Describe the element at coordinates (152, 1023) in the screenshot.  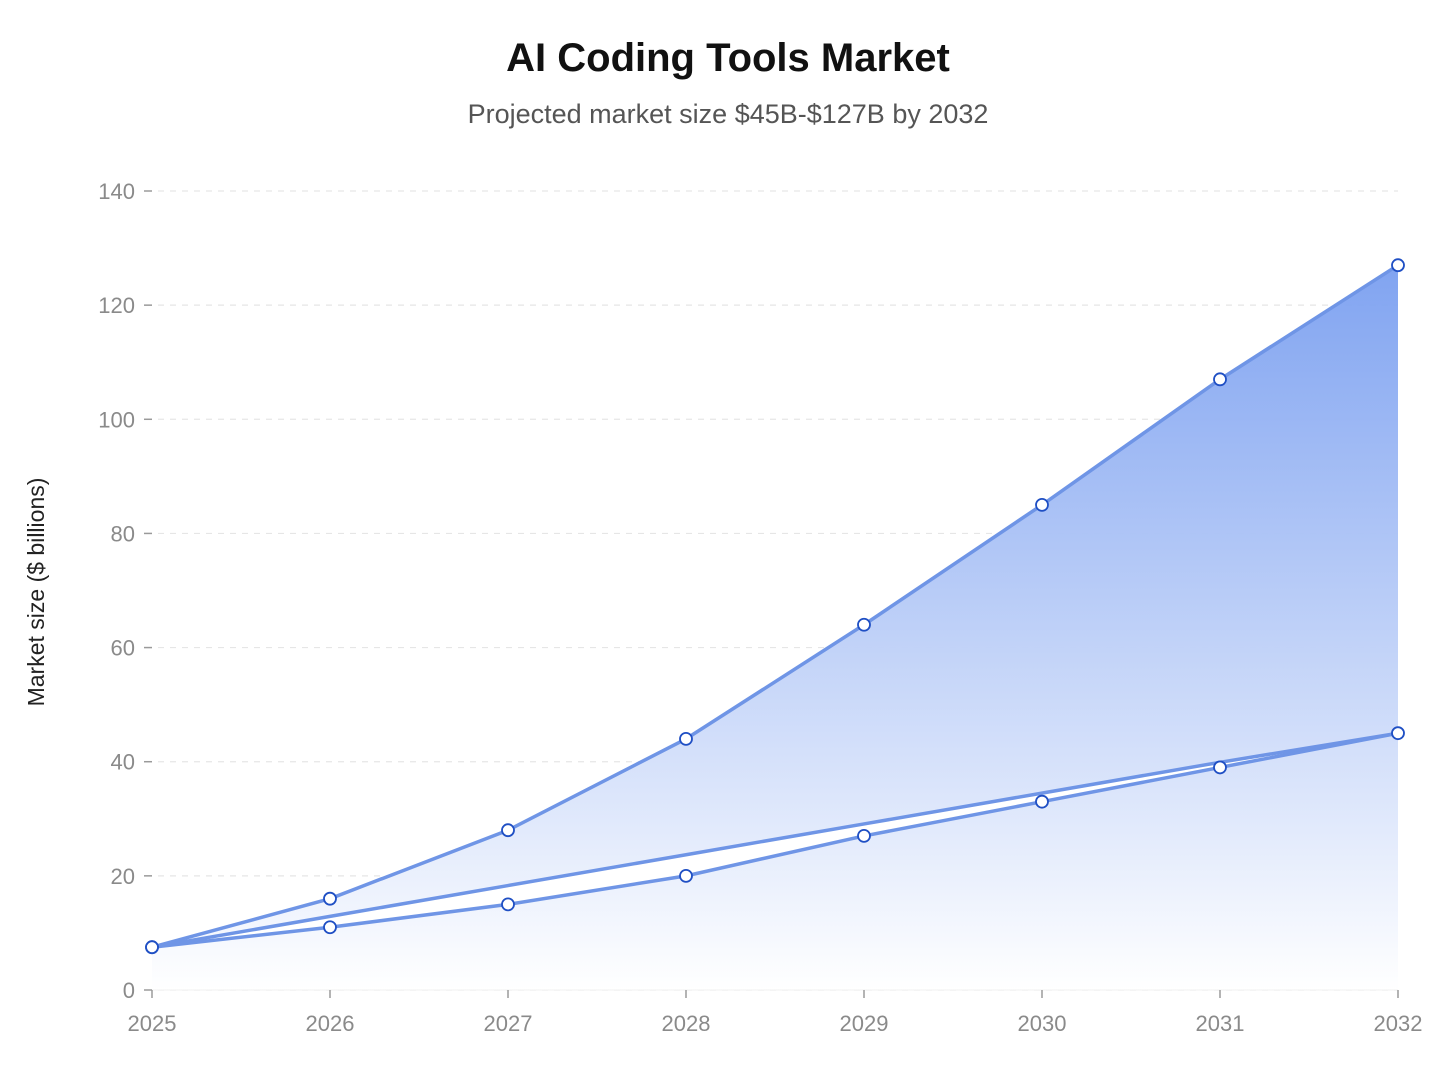
I see `x-tick-label: 2025` at that location.